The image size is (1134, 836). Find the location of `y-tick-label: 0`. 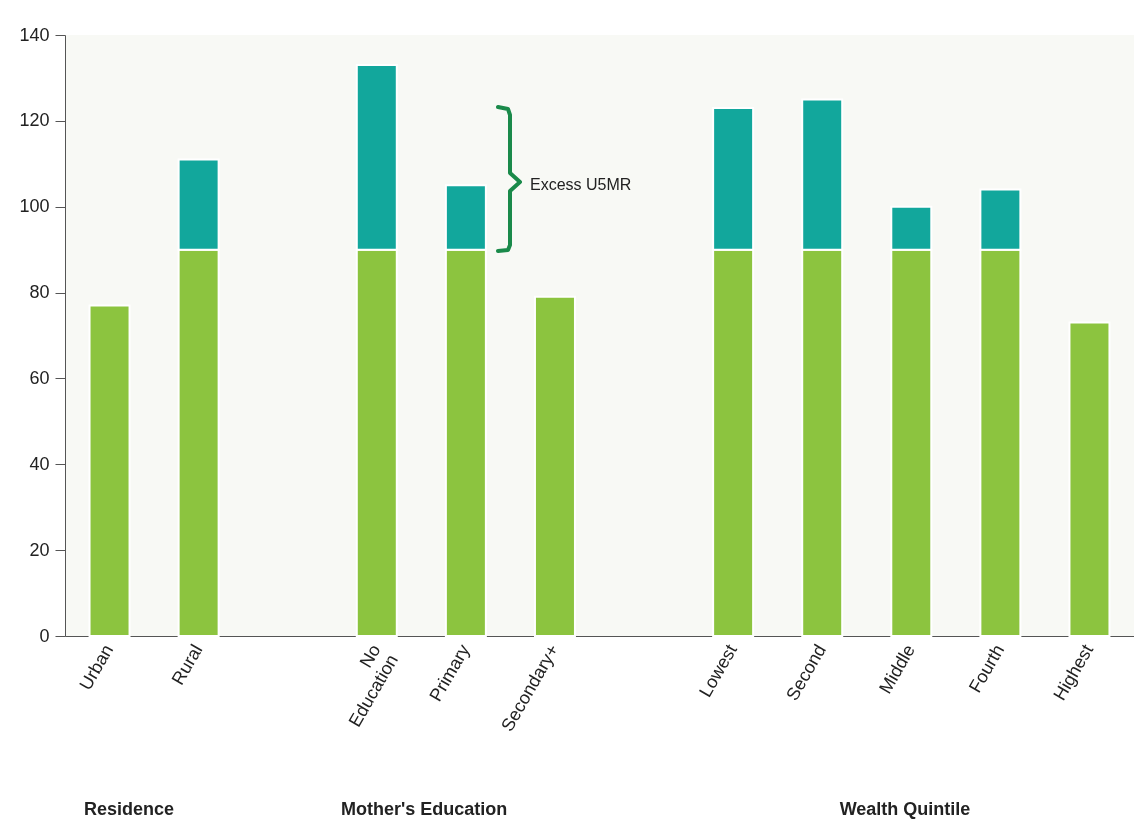

y-tick-label: 0 is located at coordinates (44, 635).